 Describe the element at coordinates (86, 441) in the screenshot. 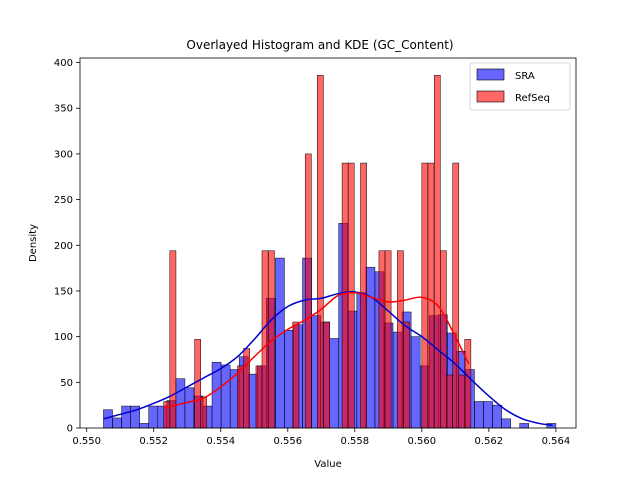

I see `x-tick-label-0: 0.550` at that location.